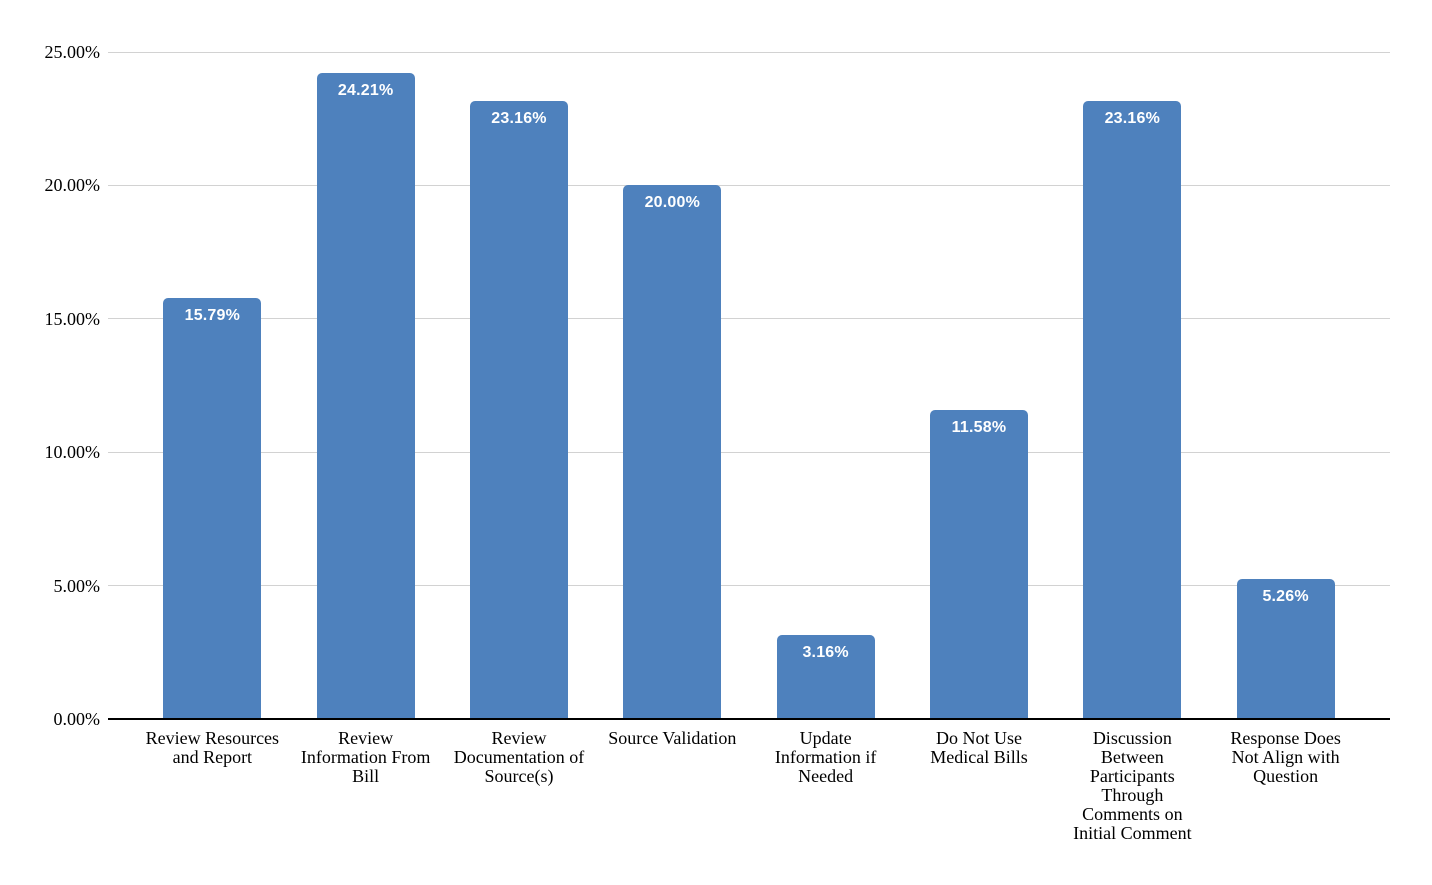 Image resolution: width=1432 pixels, height=885 pixels. Describe the element at coordinates (1285, 757) in the screenshot. I see `x-axis-tick-label: Response Does Not Align with Question` at that location.